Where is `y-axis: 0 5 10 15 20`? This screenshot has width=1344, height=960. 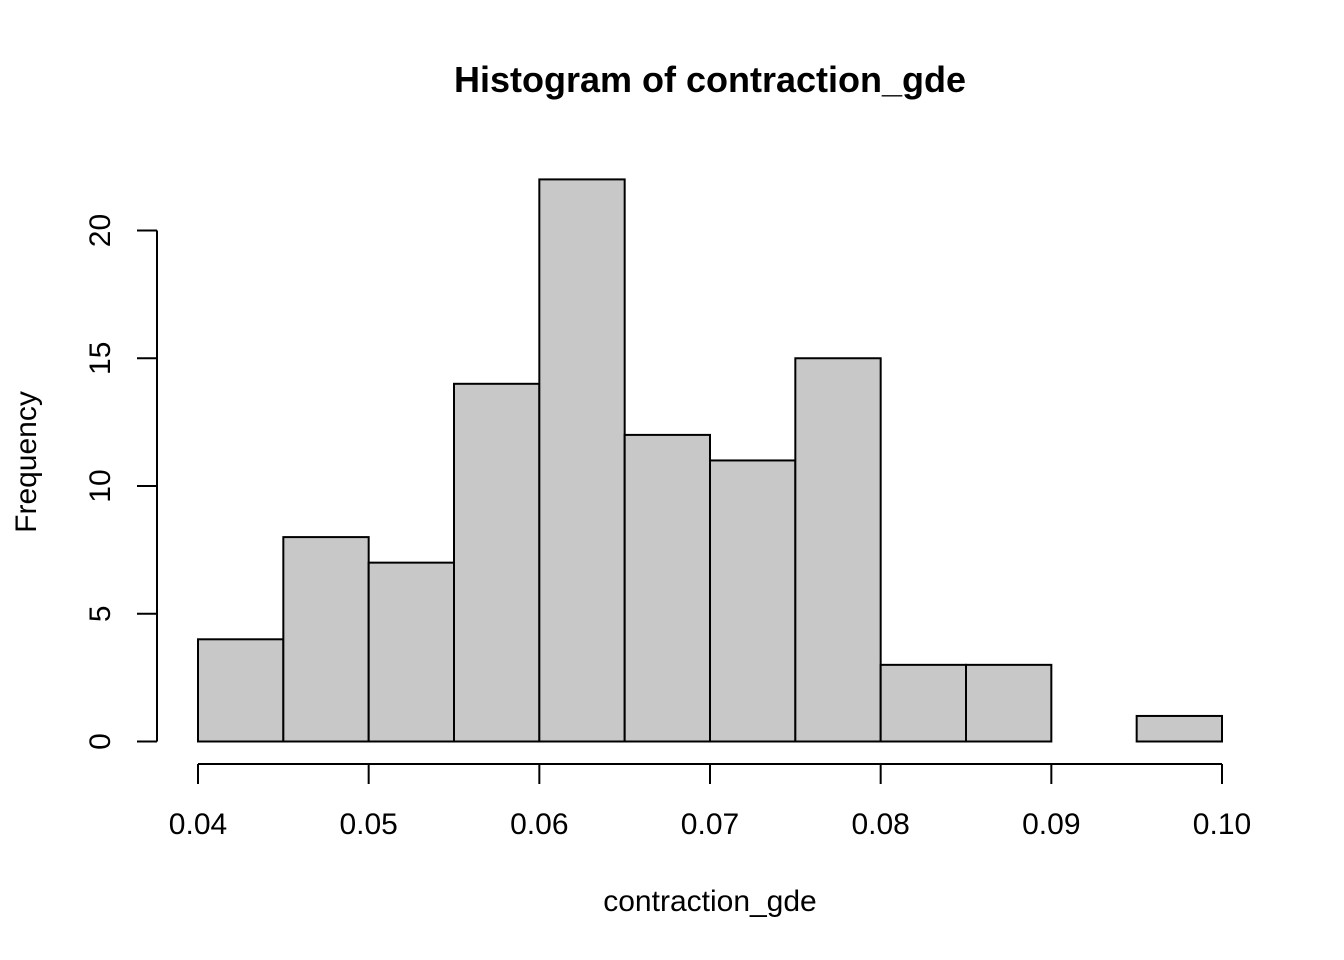 y-axis: 0 5 10 15 20 is located at coordinates (121, 482).